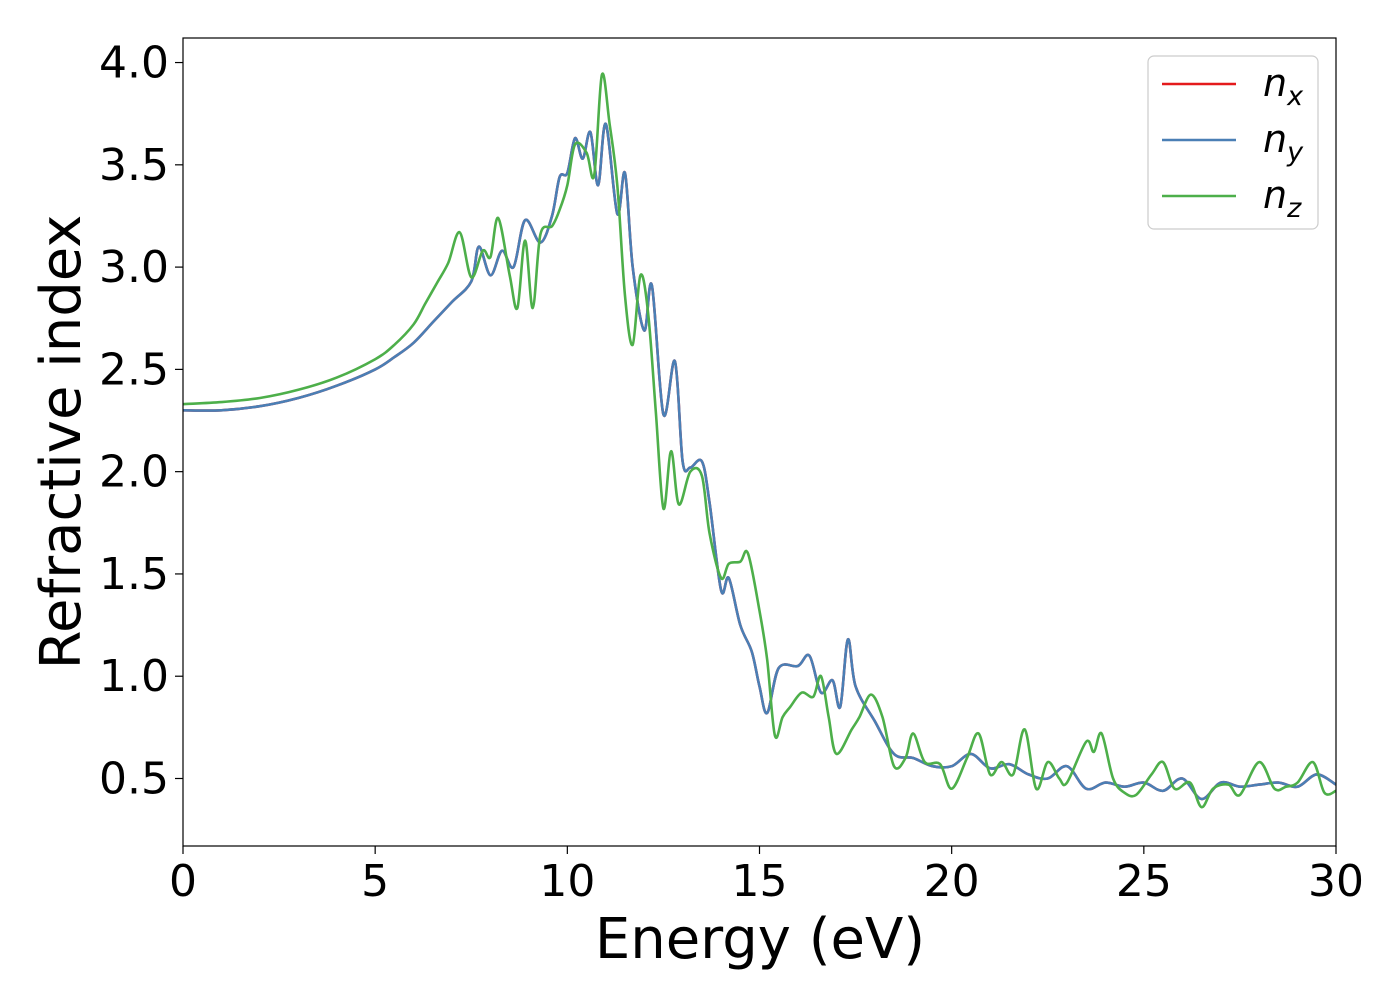 Image resolution: width=1400 pixels, height=1000 pixels. What do you see at coordinates (134, 574) in the screenshot?
I see `y-tick-label: 1.5` at bounding box center [134, 574].